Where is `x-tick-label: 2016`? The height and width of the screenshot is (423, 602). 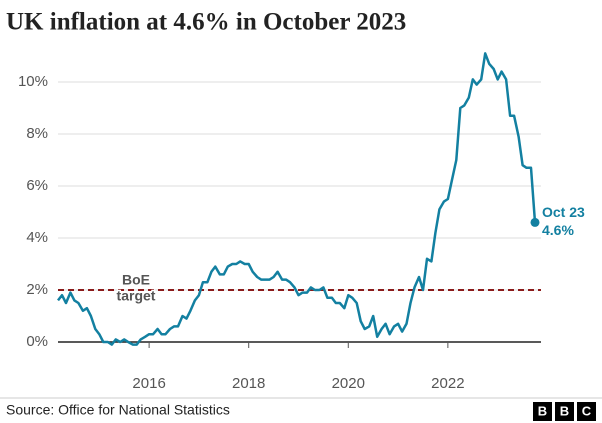
x-tick-label: 2016 is located at coordinates (148, 383).